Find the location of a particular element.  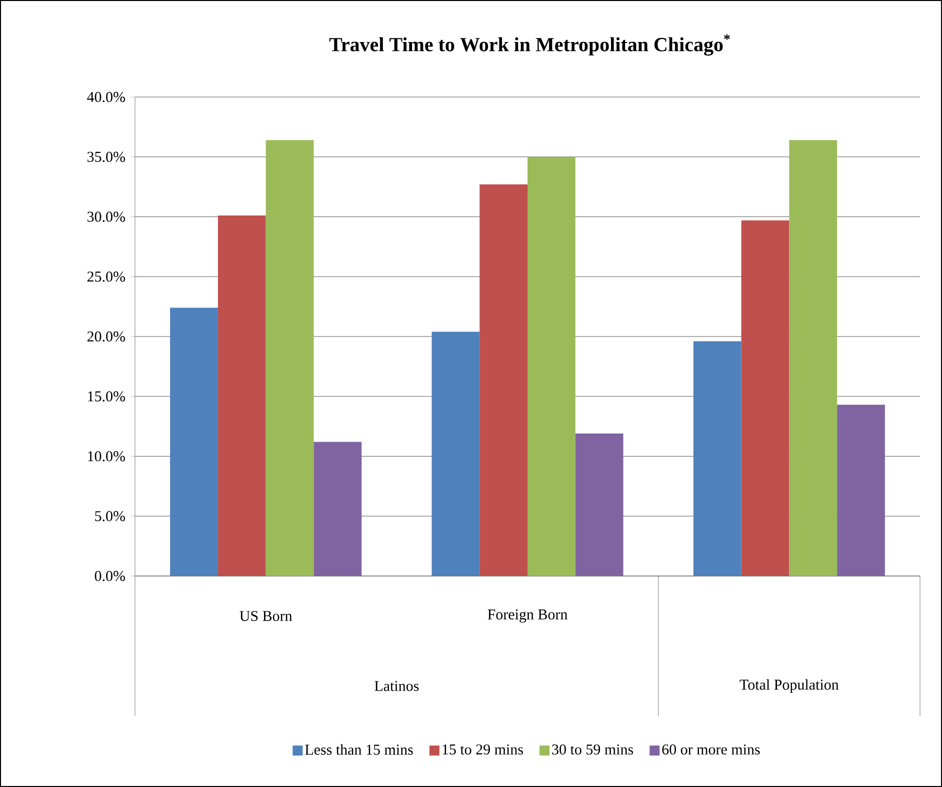

x-tick-label: Foreign Born is located at coordinates (528, 616).